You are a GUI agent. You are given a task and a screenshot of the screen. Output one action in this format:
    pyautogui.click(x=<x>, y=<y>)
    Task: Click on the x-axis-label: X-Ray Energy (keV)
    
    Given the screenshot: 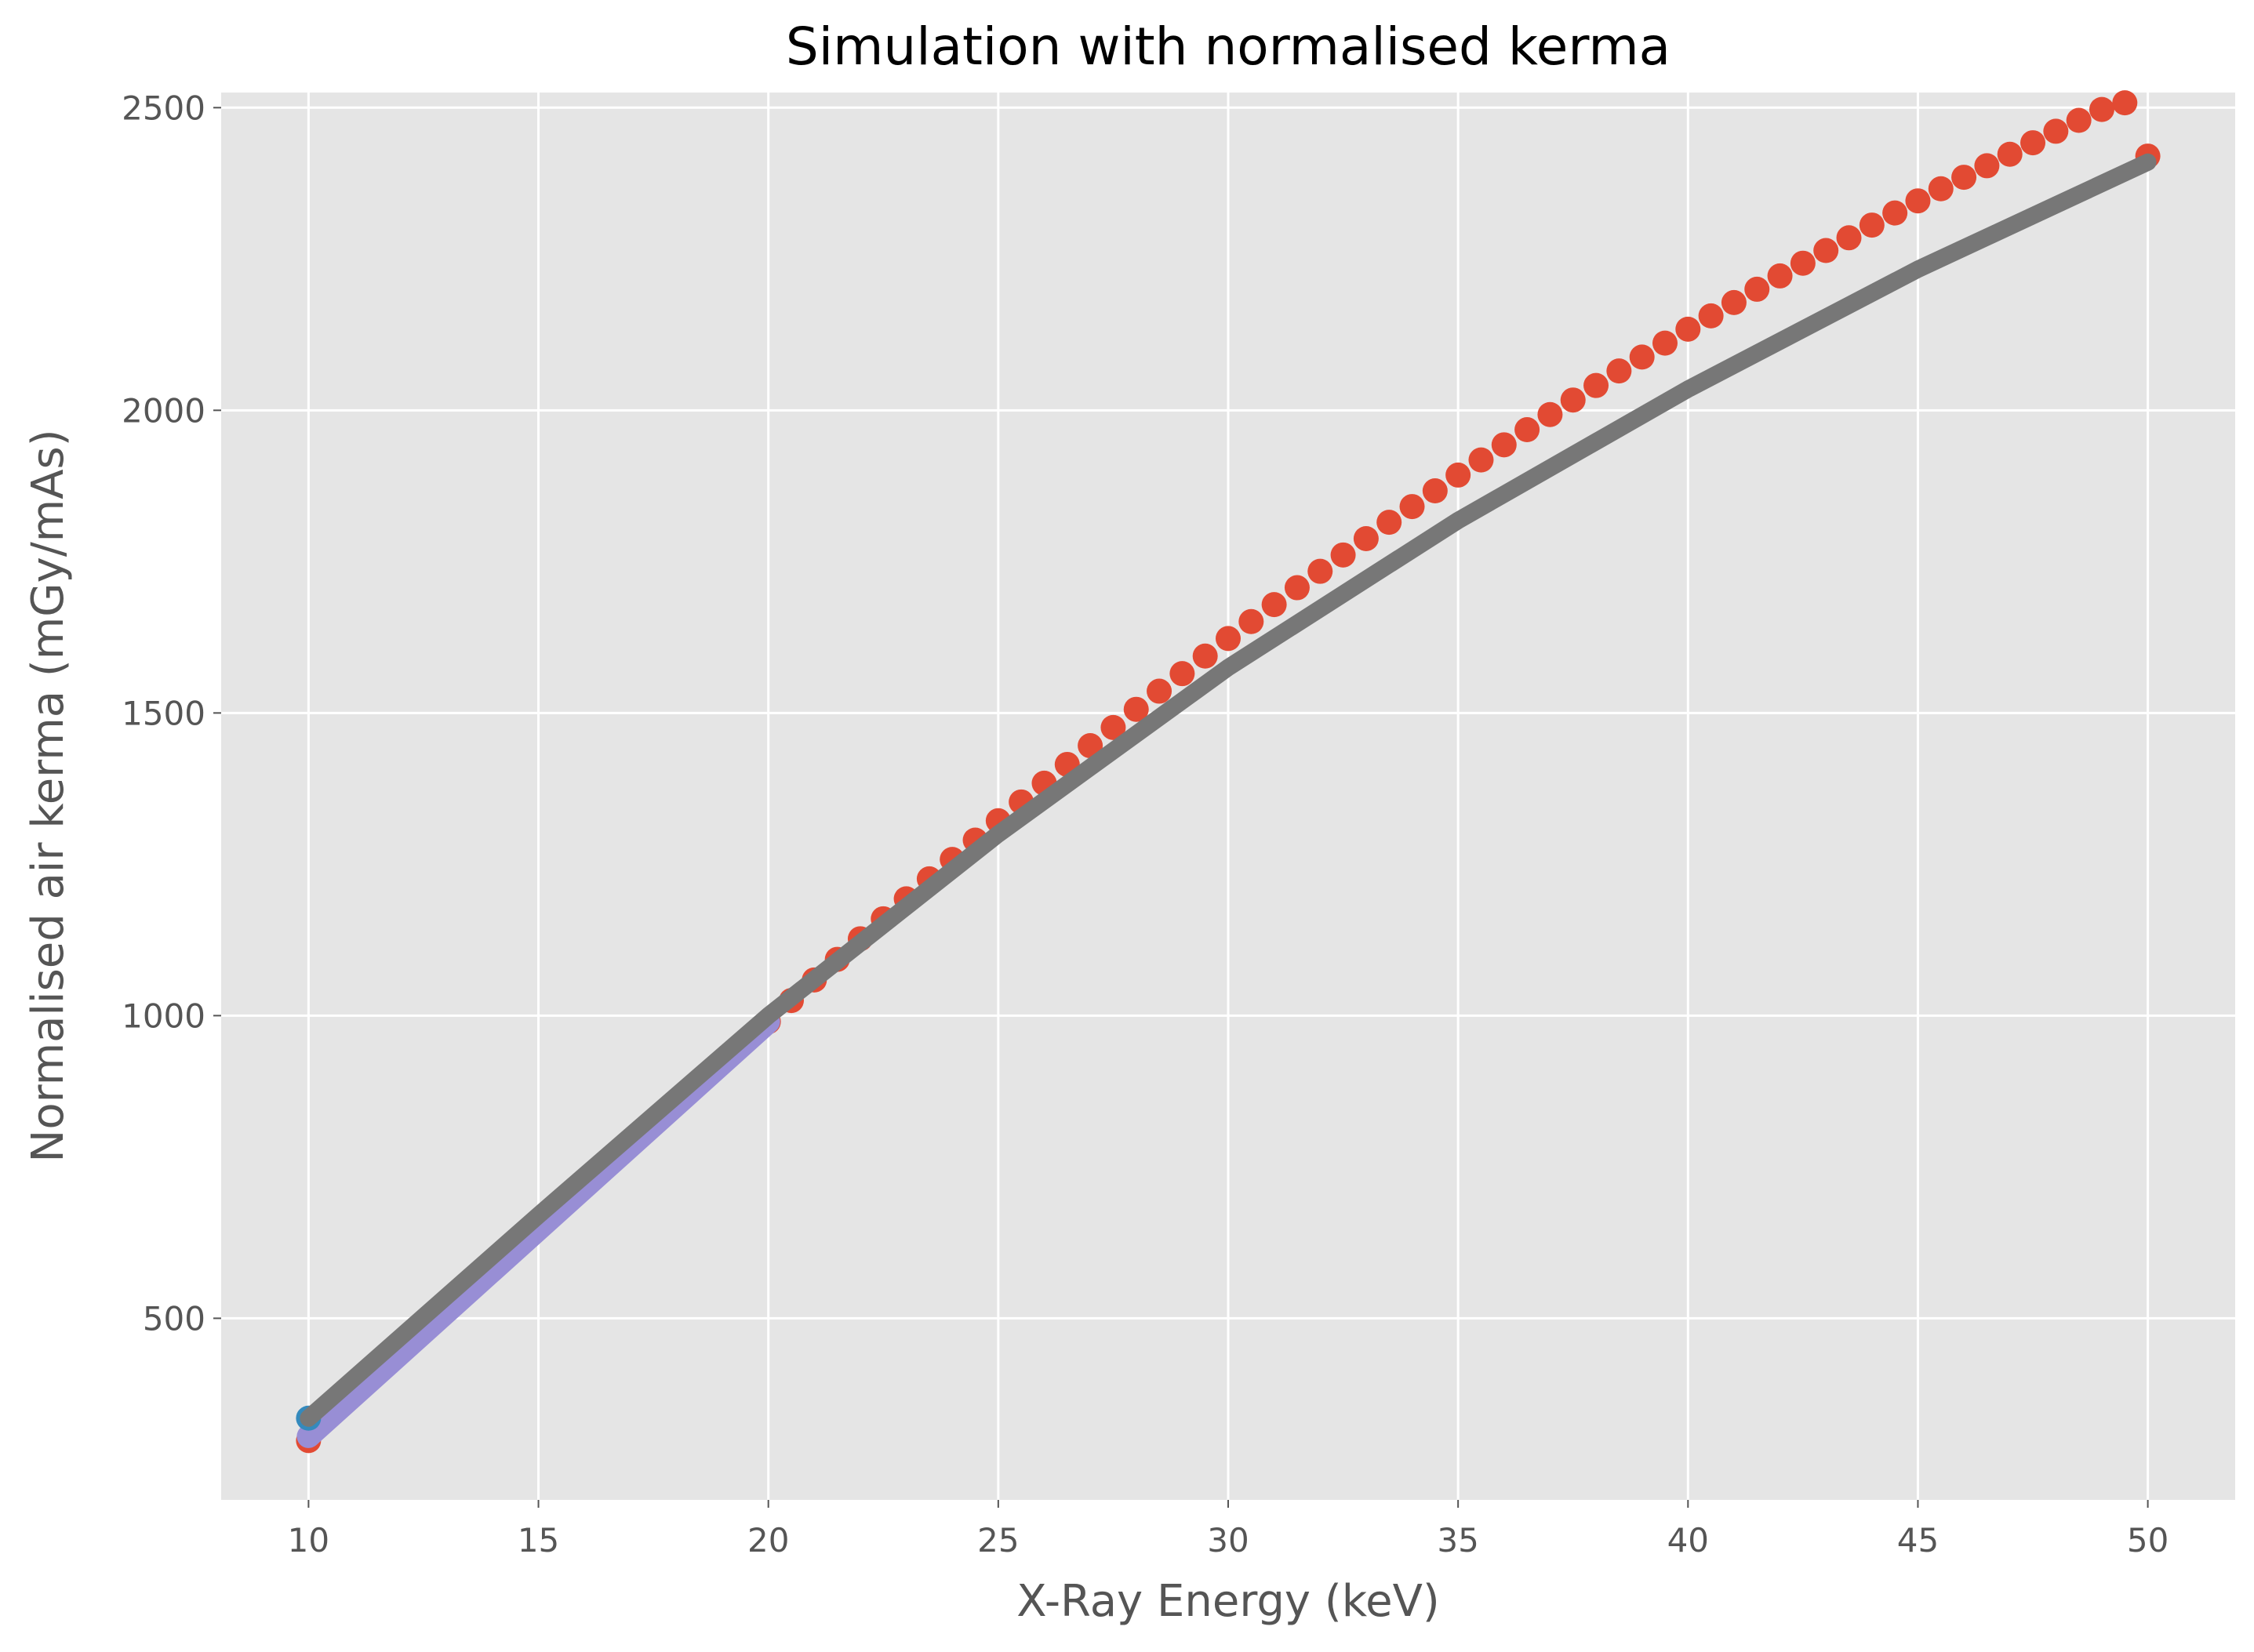 What is the action you would take?
    pyautogui.click(x=1227, y=1601)
    